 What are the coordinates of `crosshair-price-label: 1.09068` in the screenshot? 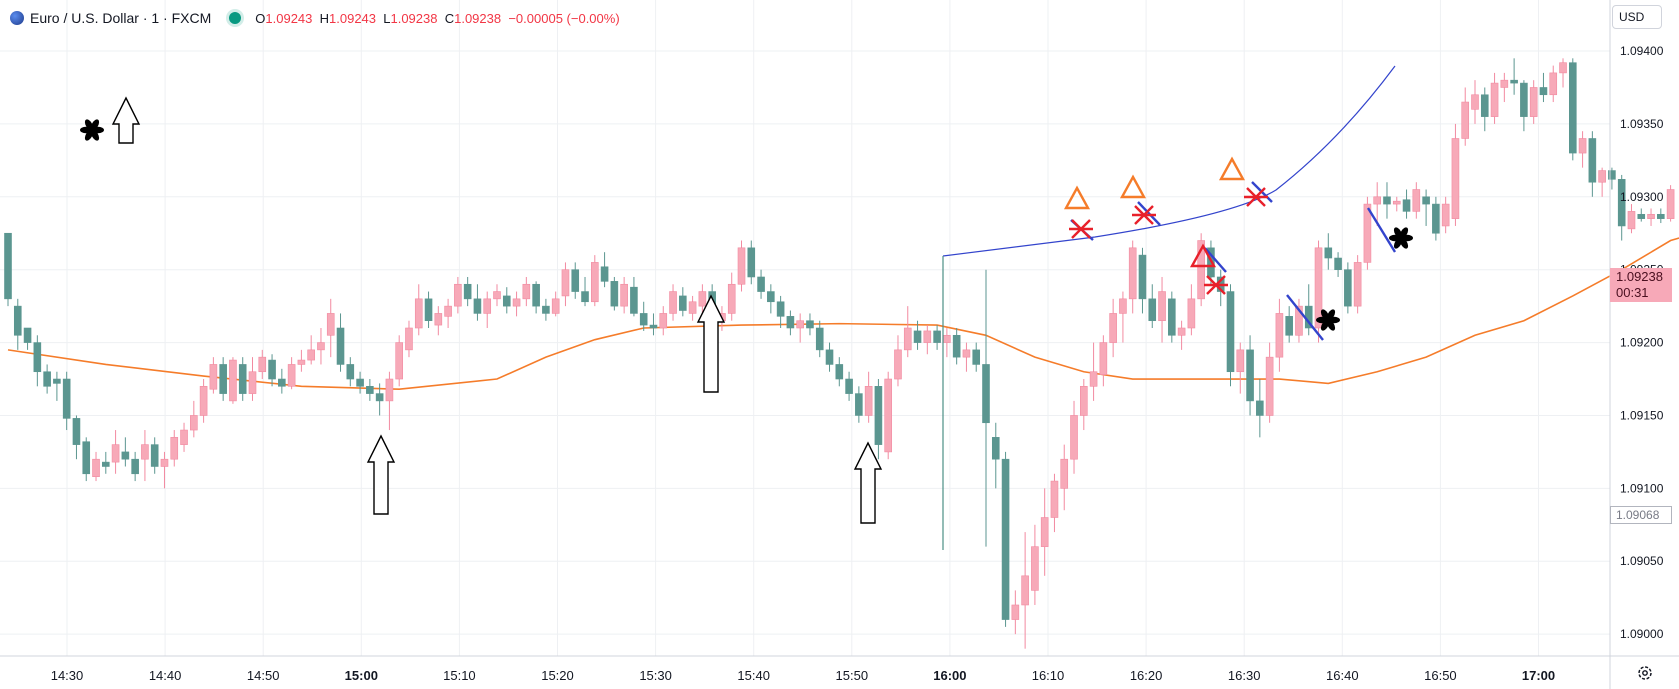 It's located at (1641, 515).